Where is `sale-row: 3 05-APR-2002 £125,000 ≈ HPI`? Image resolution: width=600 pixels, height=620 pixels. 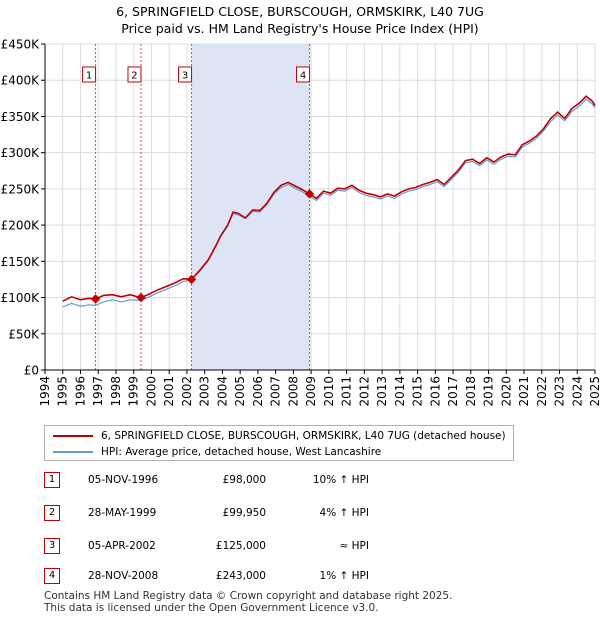
sale-row: 3 05-APR-2002 £125,000 ≈ HPI is located at coordinates (279, 547).